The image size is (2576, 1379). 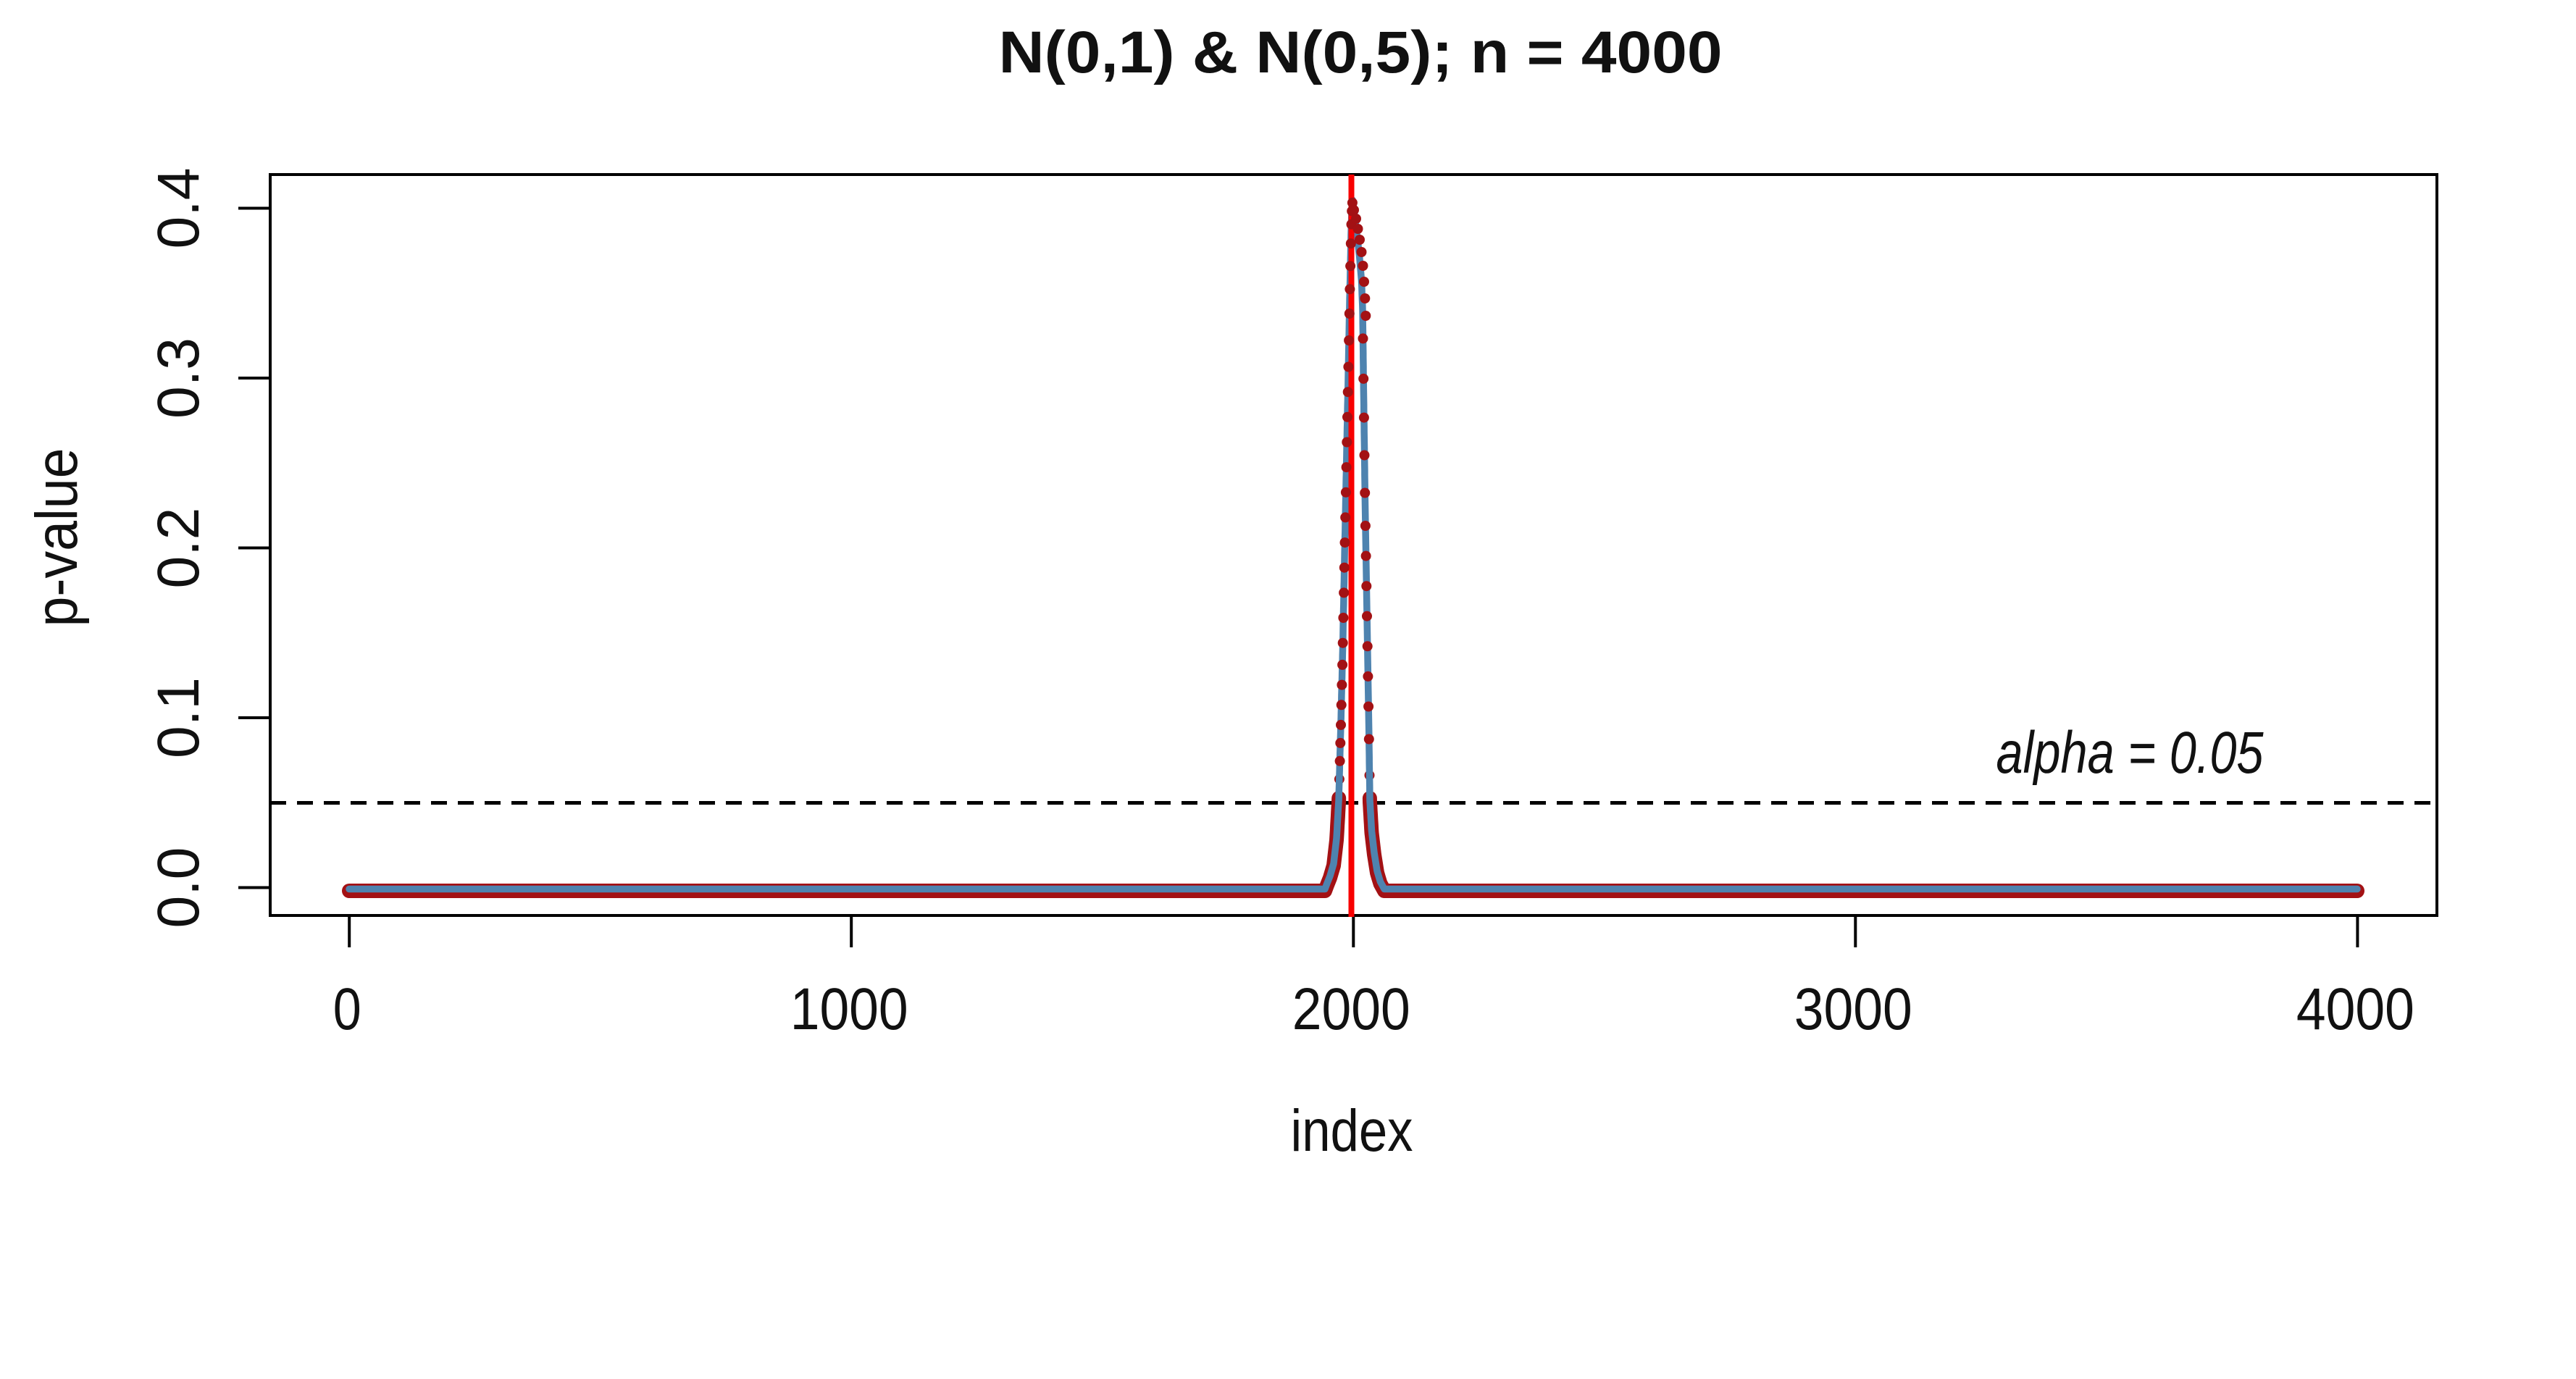 What do you see at coordinates (179, 378) in the screenshot?
I see `svg-text: 0.3` at bounding box center [179, 378].